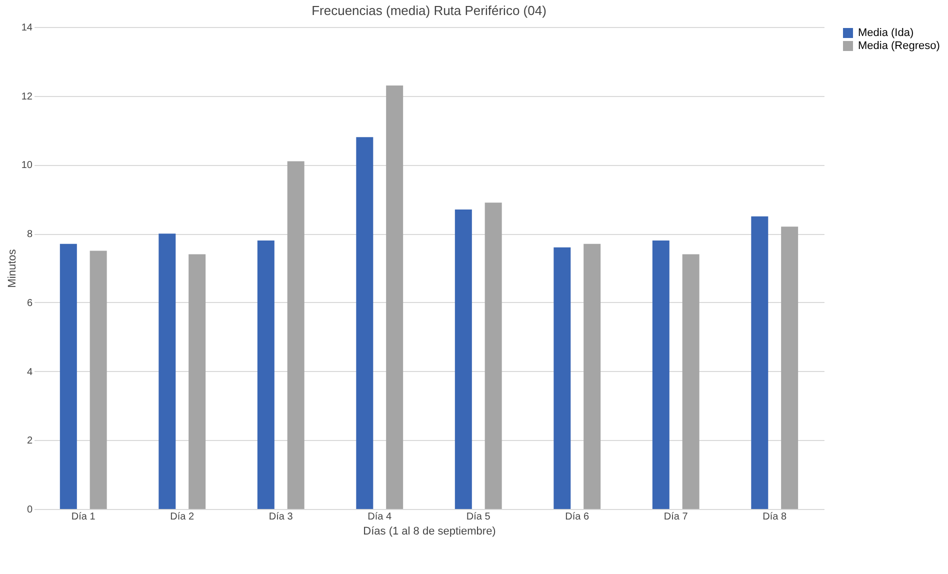 The image size is (948, 574). I want to click on y-axis-title: Minutos, so click(12, 268).